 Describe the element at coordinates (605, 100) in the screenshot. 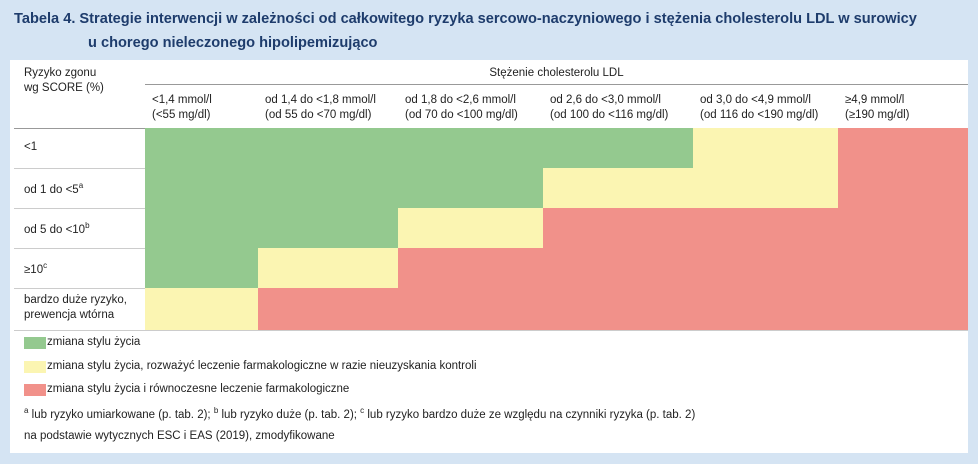

I see `column-header: od 2,6 do <3,0 mmol/l` at that location.